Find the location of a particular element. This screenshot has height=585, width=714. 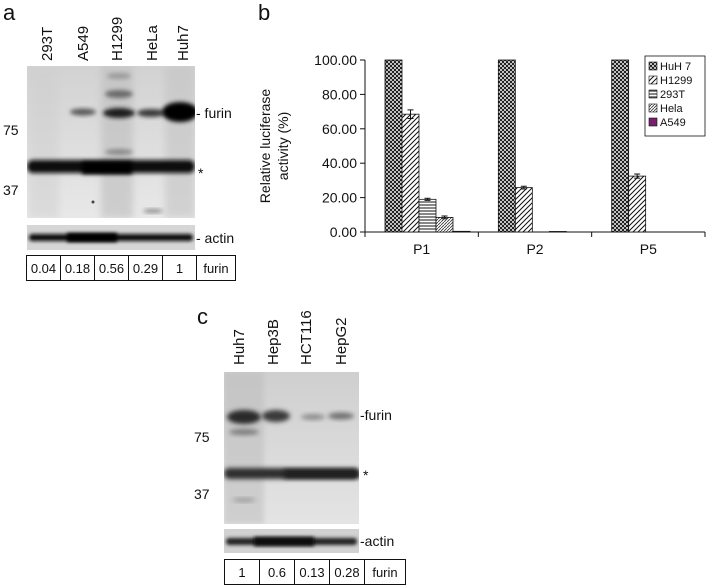

panel-a-marker-37: 37 is located at coordinates (11, 190).